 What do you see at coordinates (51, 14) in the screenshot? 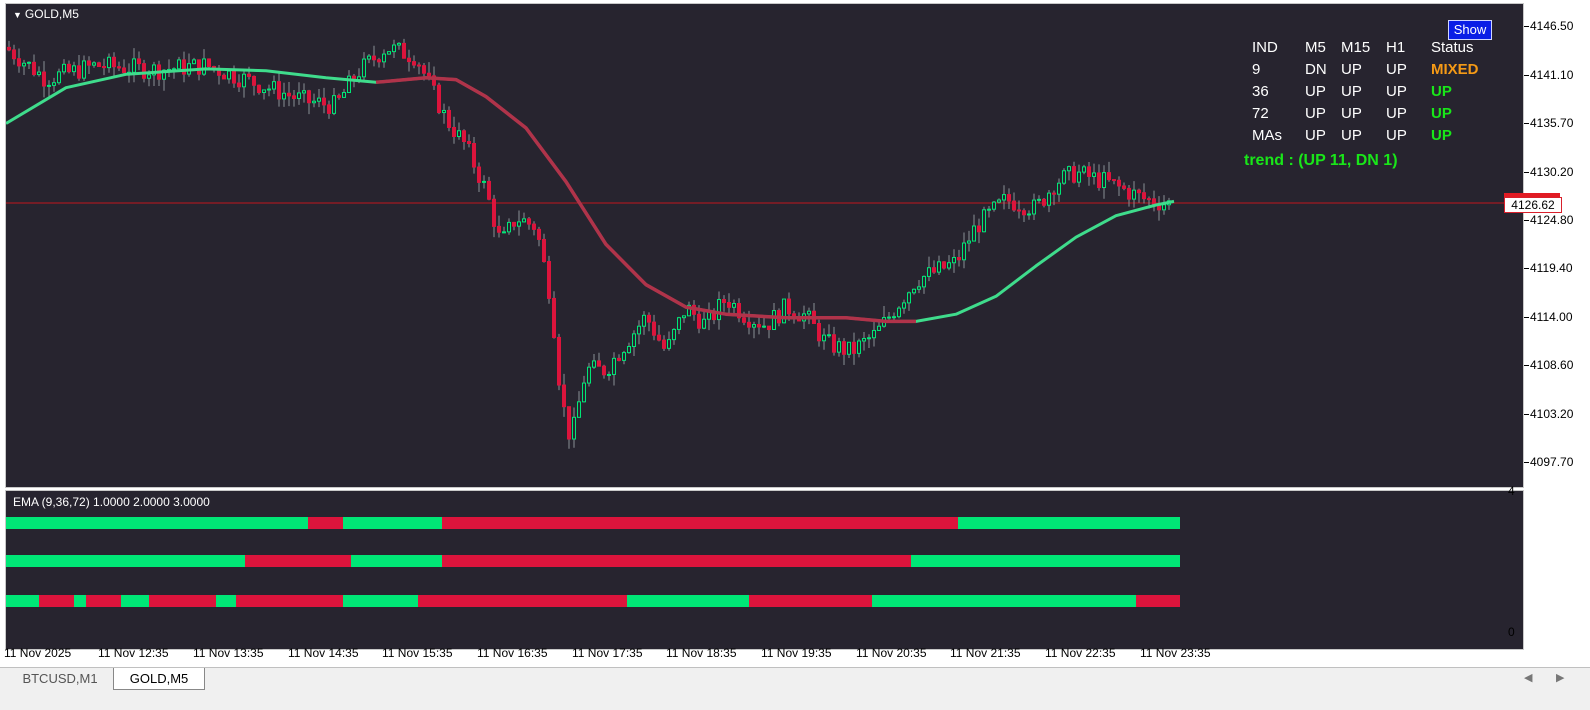
I see `symbol-timeframe-label: GOLD,M5` at bounding box center [51, 14].